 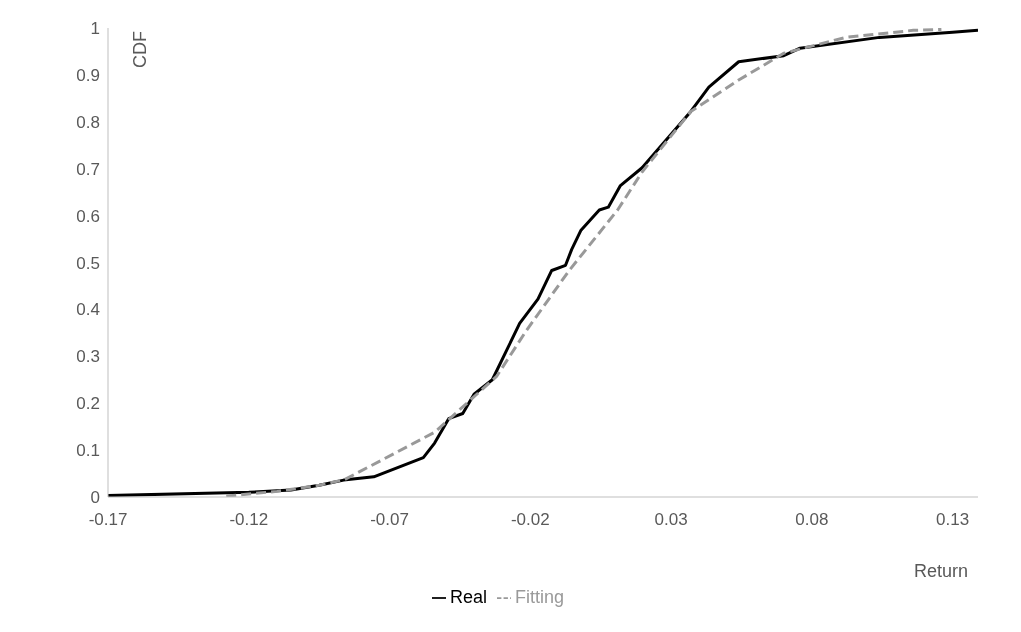 I want to click on y-tick-label: 0.5, so click(x=88, y=263).